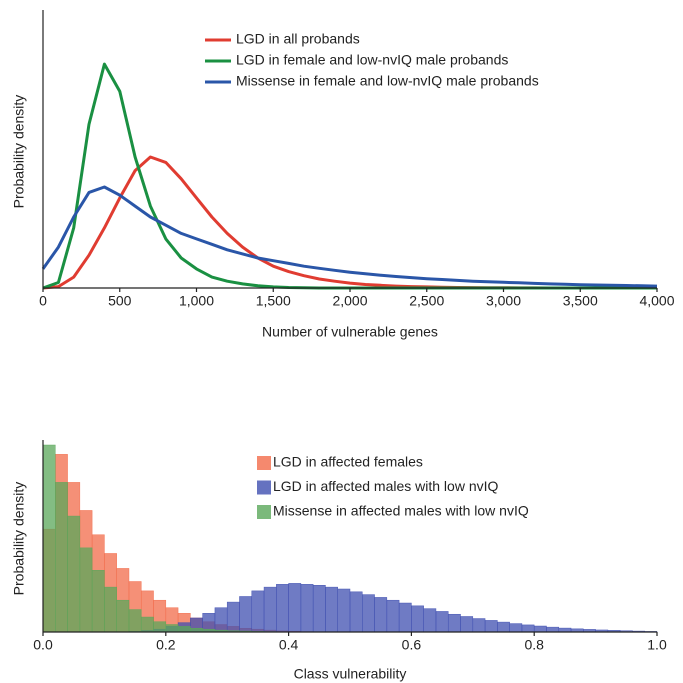 The height and width of the screenshot is (683, 683). Describe the element at coordinates (43, 645) in the screenshot. I see `x-tick-label: 0.0` at that location.